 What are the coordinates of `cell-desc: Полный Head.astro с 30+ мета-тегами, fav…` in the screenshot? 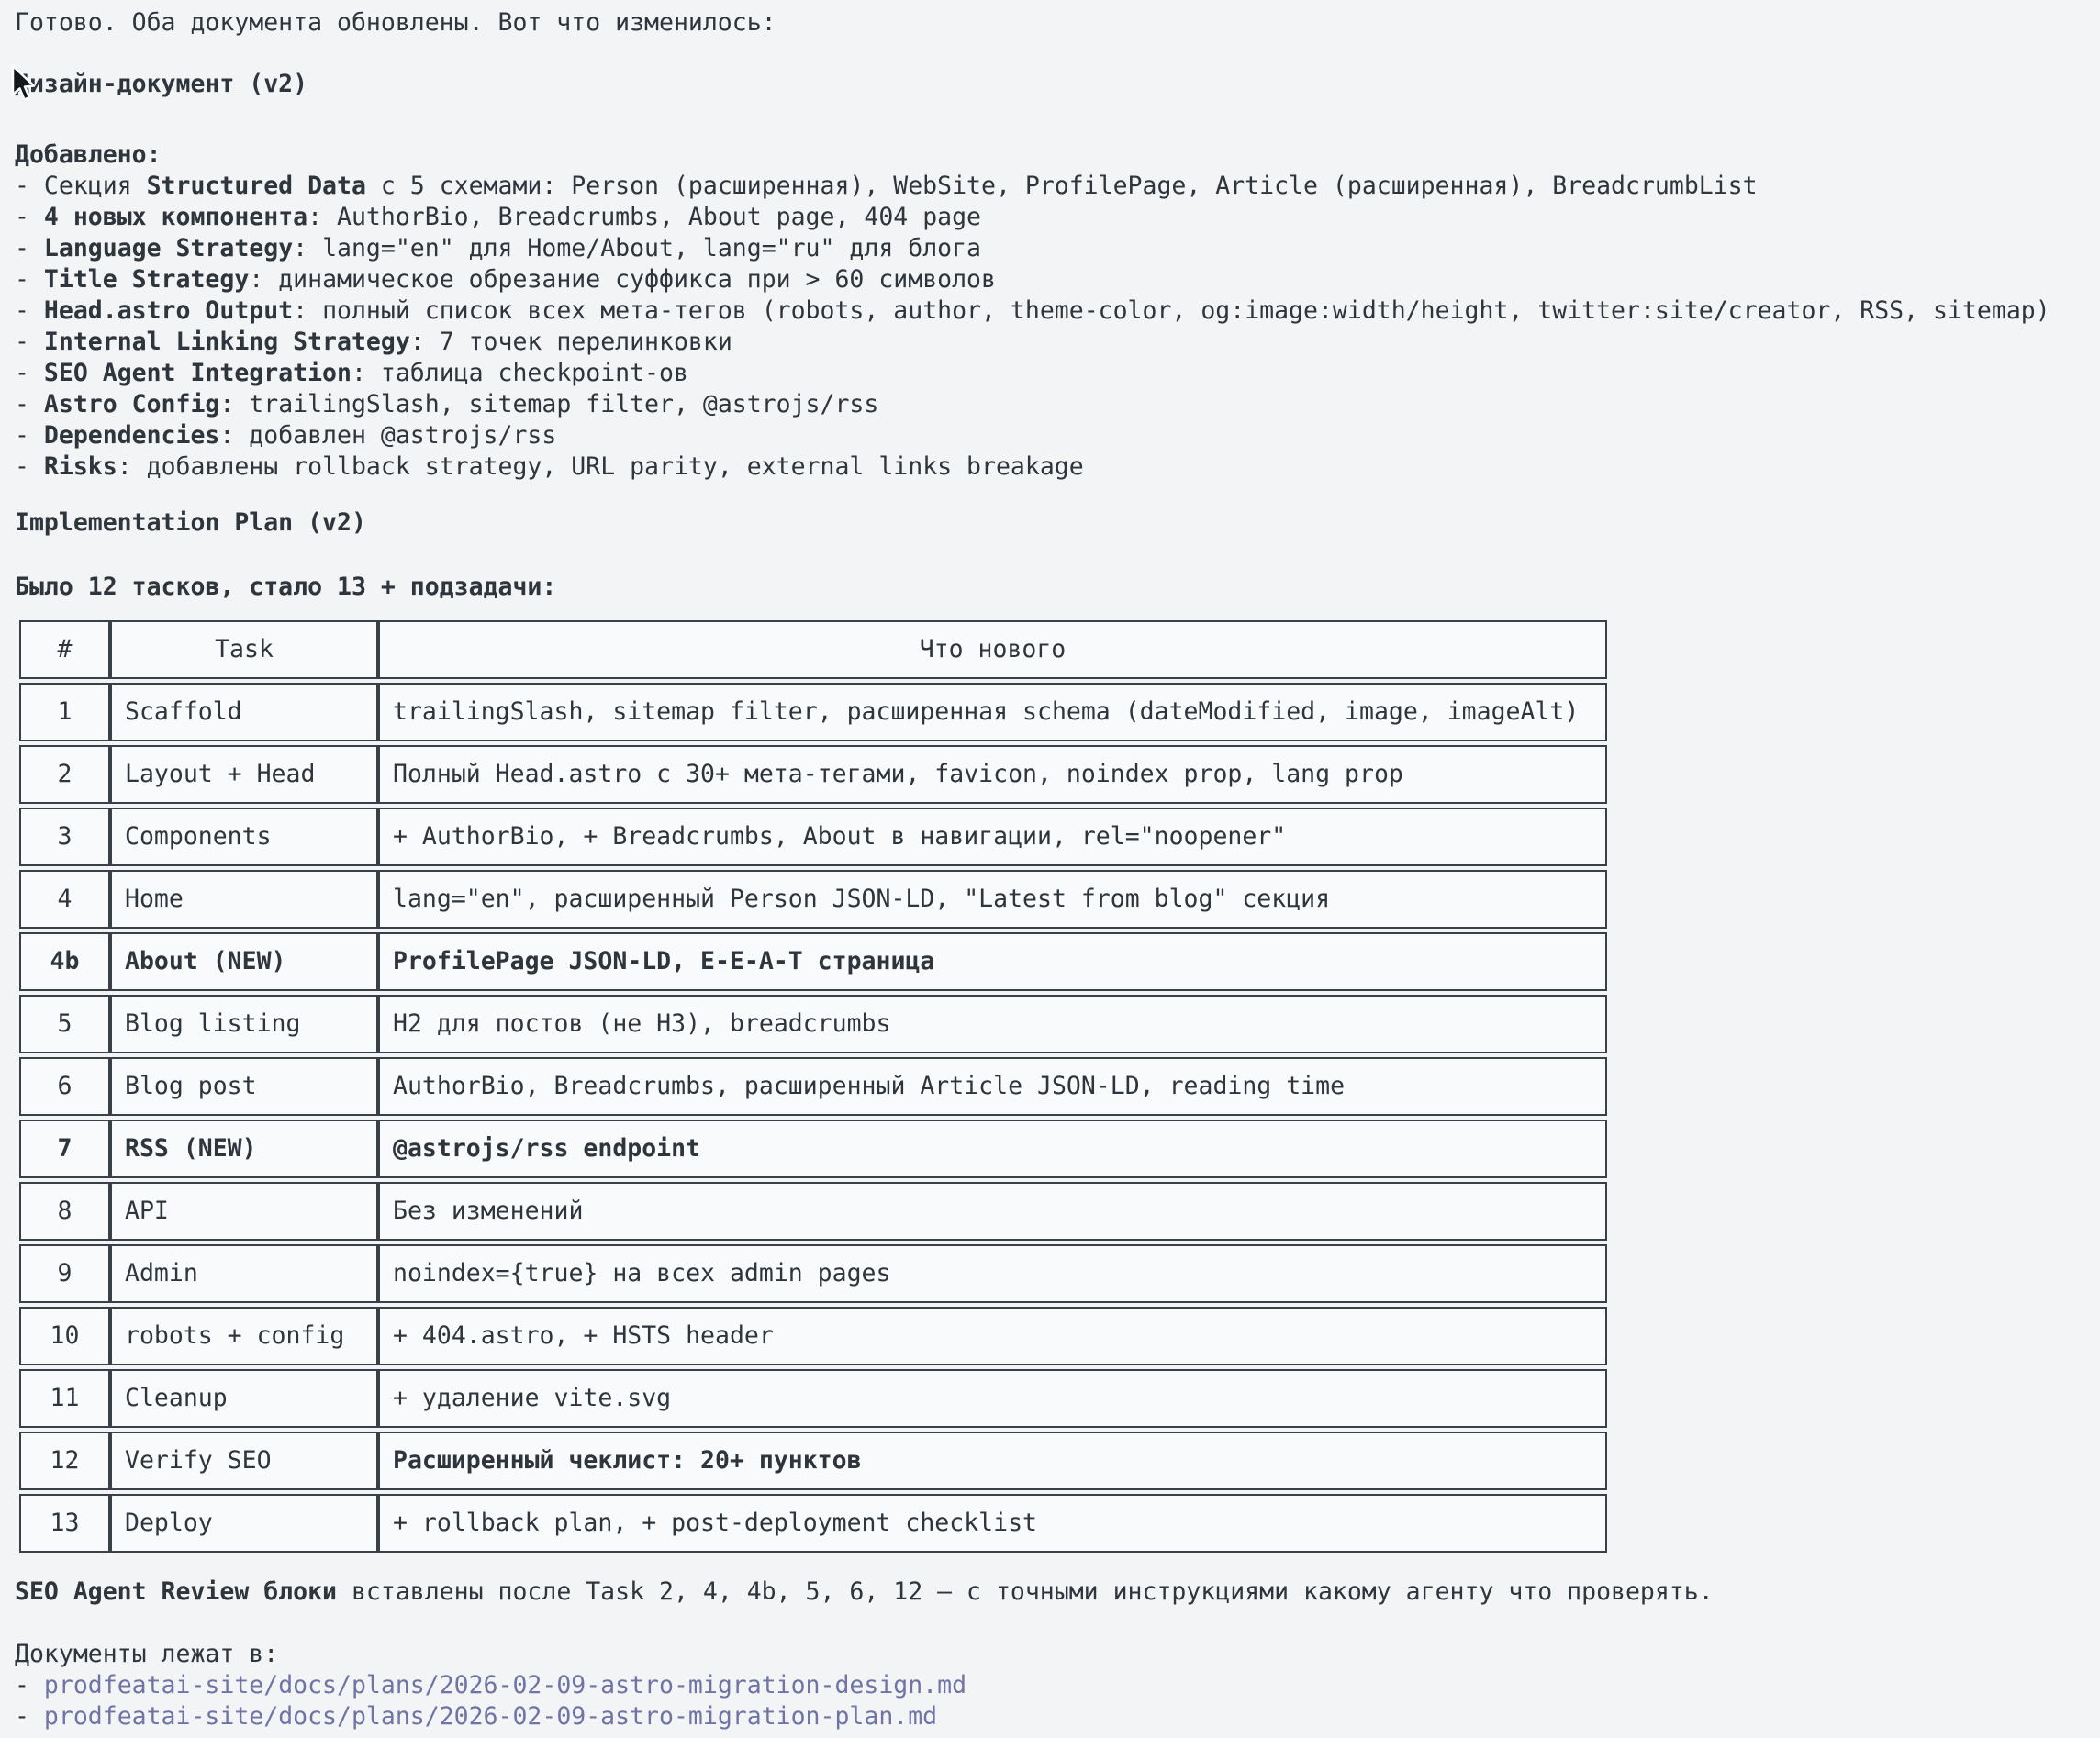 It's located at (993, 774).